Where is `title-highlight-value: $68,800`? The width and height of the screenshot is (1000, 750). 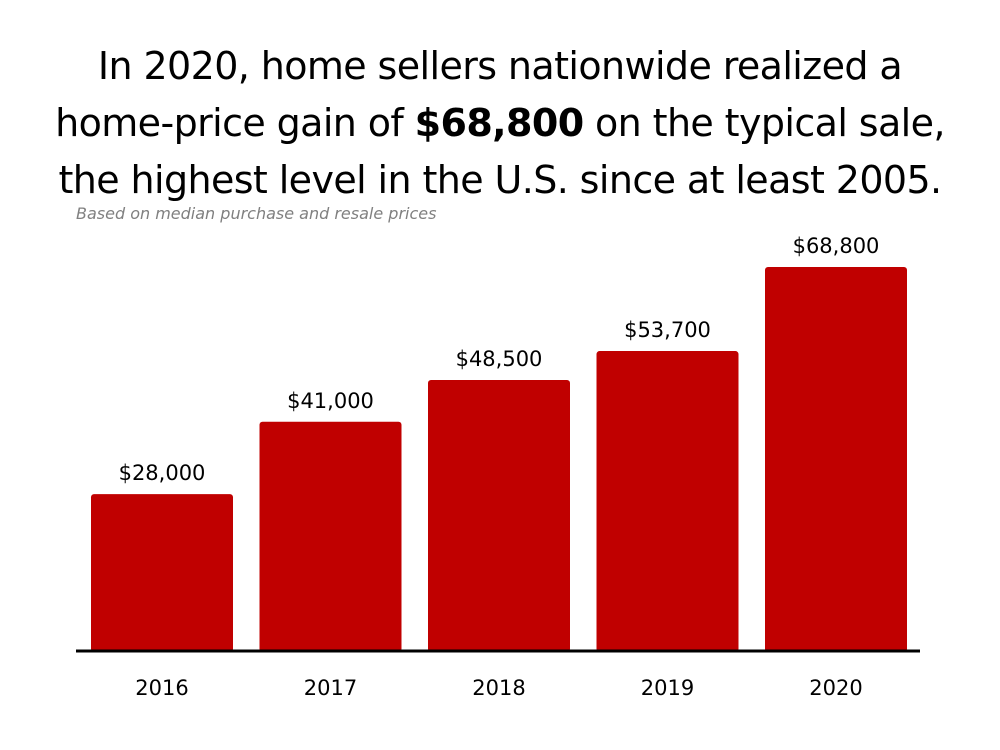
title-highlight-value: $68,800 is located at coordinates (499, 123).